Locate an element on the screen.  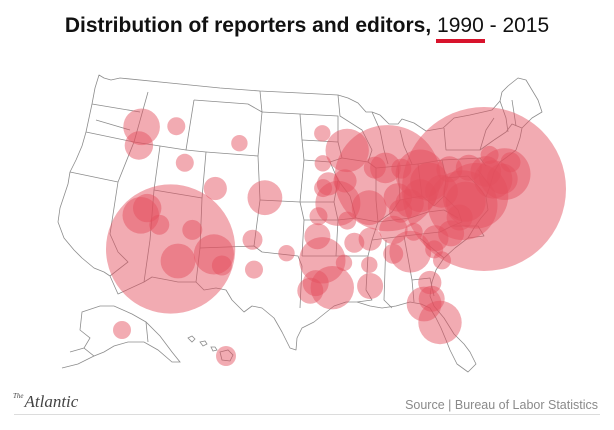
bubble-cincinnati is located at coordinates (409, 203).